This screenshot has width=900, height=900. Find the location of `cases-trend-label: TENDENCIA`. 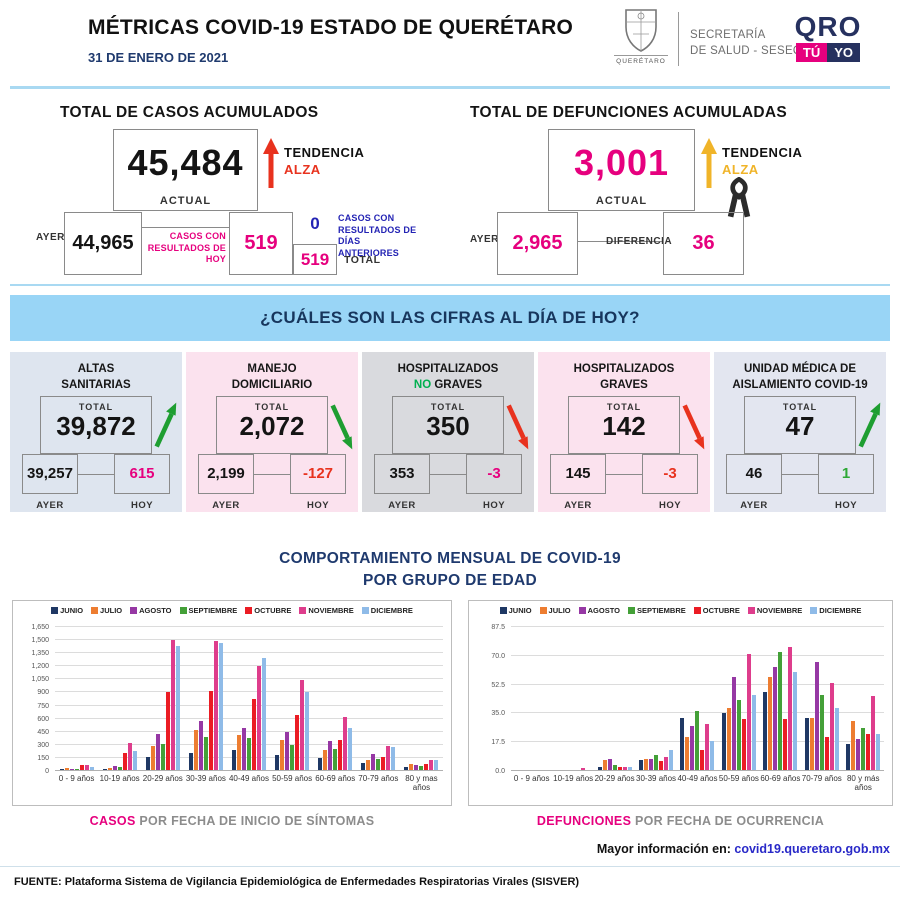

cases-trend-label: TENDENCIA is located at coordinates (324, 152).